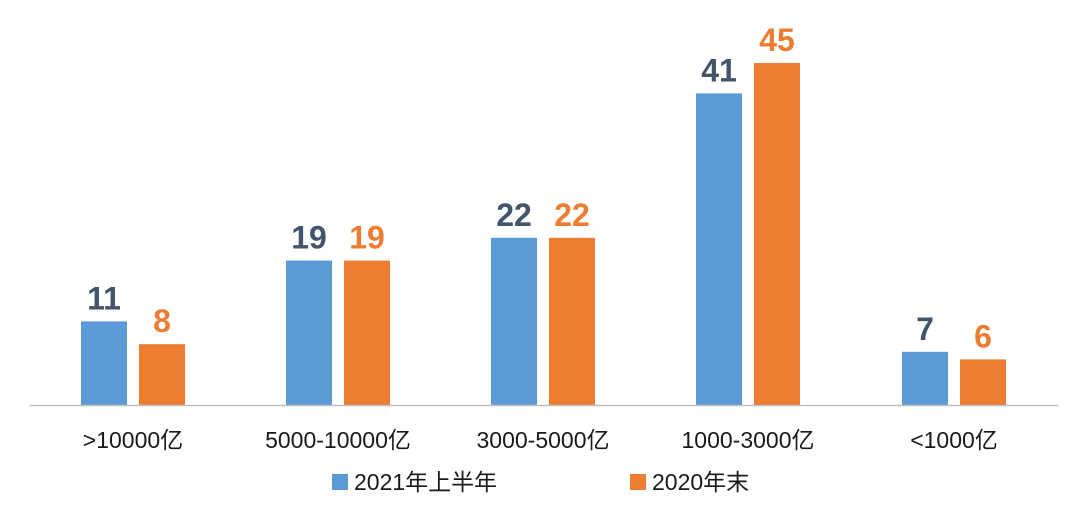  Describe the element at coordinates (700, 482) in the screenshot. I see `legend-label-series2: 2020年末` at that location.